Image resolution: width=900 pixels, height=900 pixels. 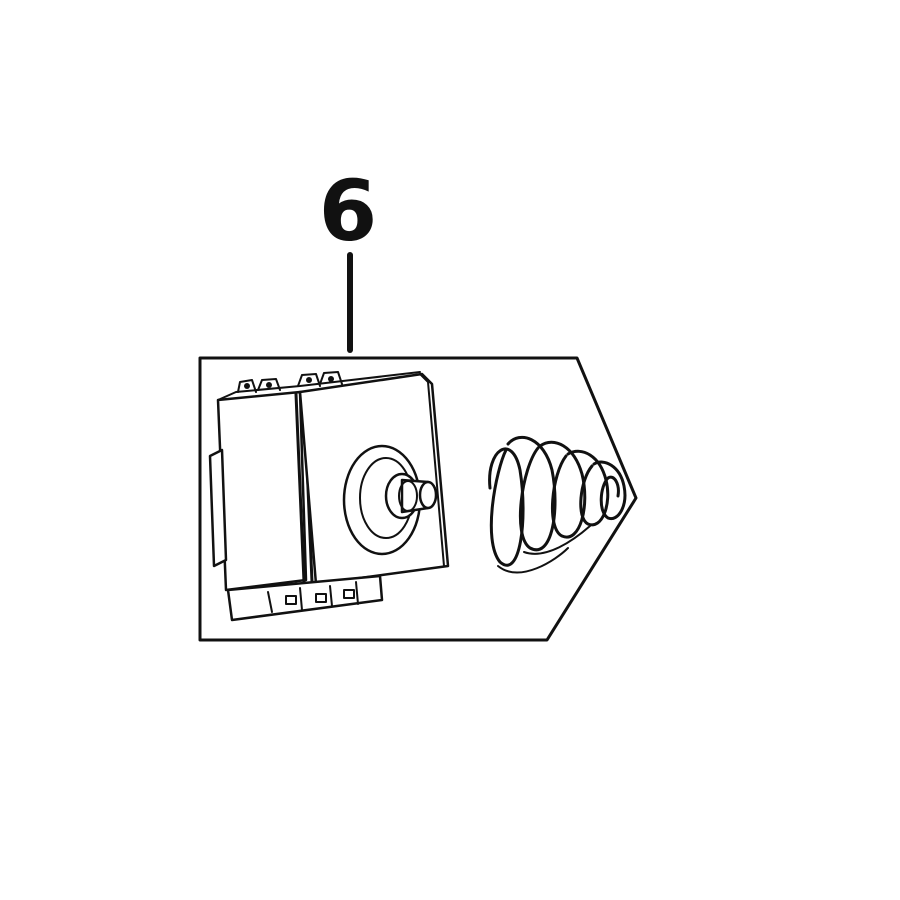 I want to click on spring-icon, so click(x=557, y=504).